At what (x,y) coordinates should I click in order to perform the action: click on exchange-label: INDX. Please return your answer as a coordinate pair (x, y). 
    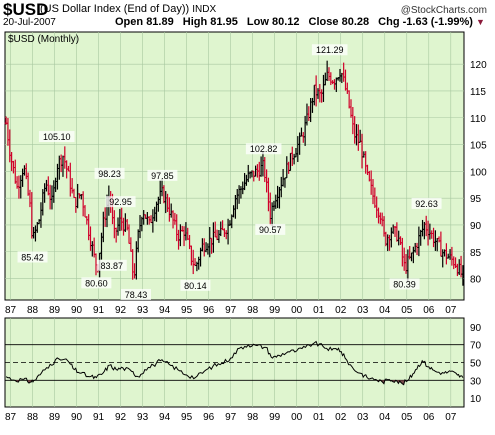
    Looking at the image, I should click on (204, 9).